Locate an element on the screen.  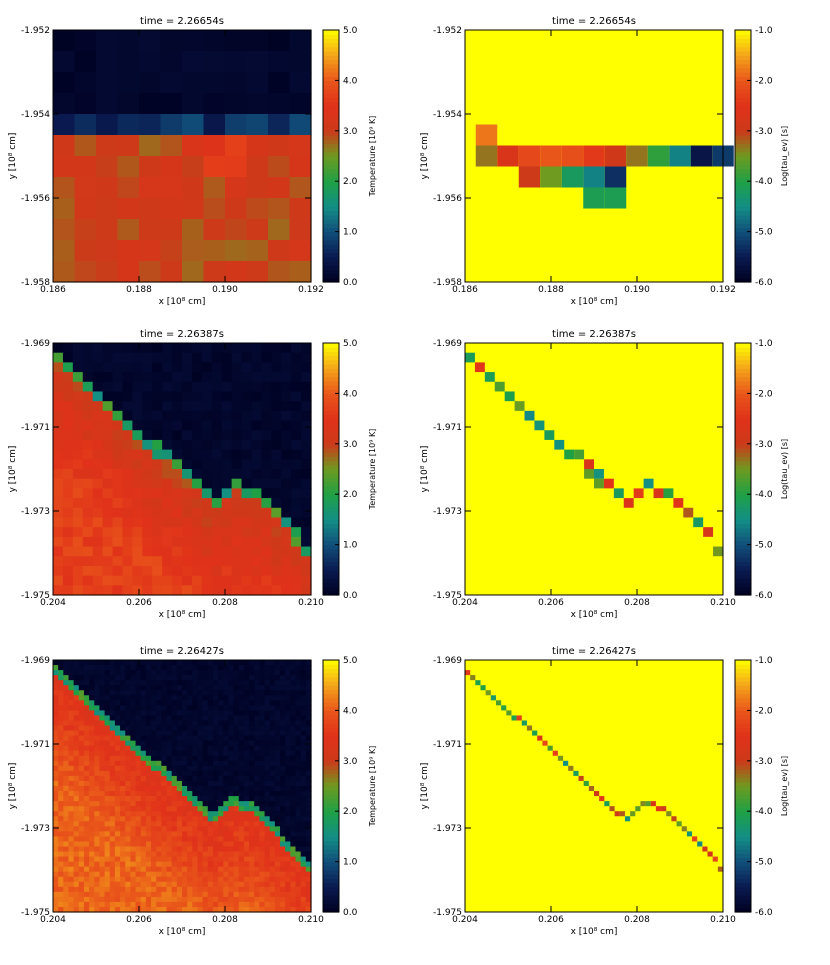
colorbar-label: Temperature [10⁹ K] is located at coordinates (372, 470).